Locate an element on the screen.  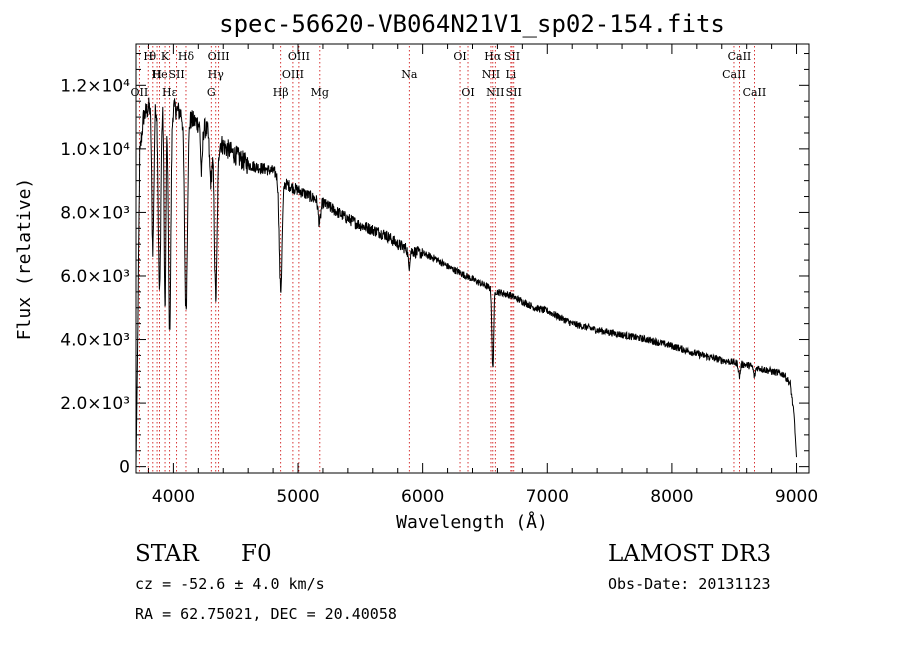
reference-line-label: Hβ is located at coordinates (281, 92).